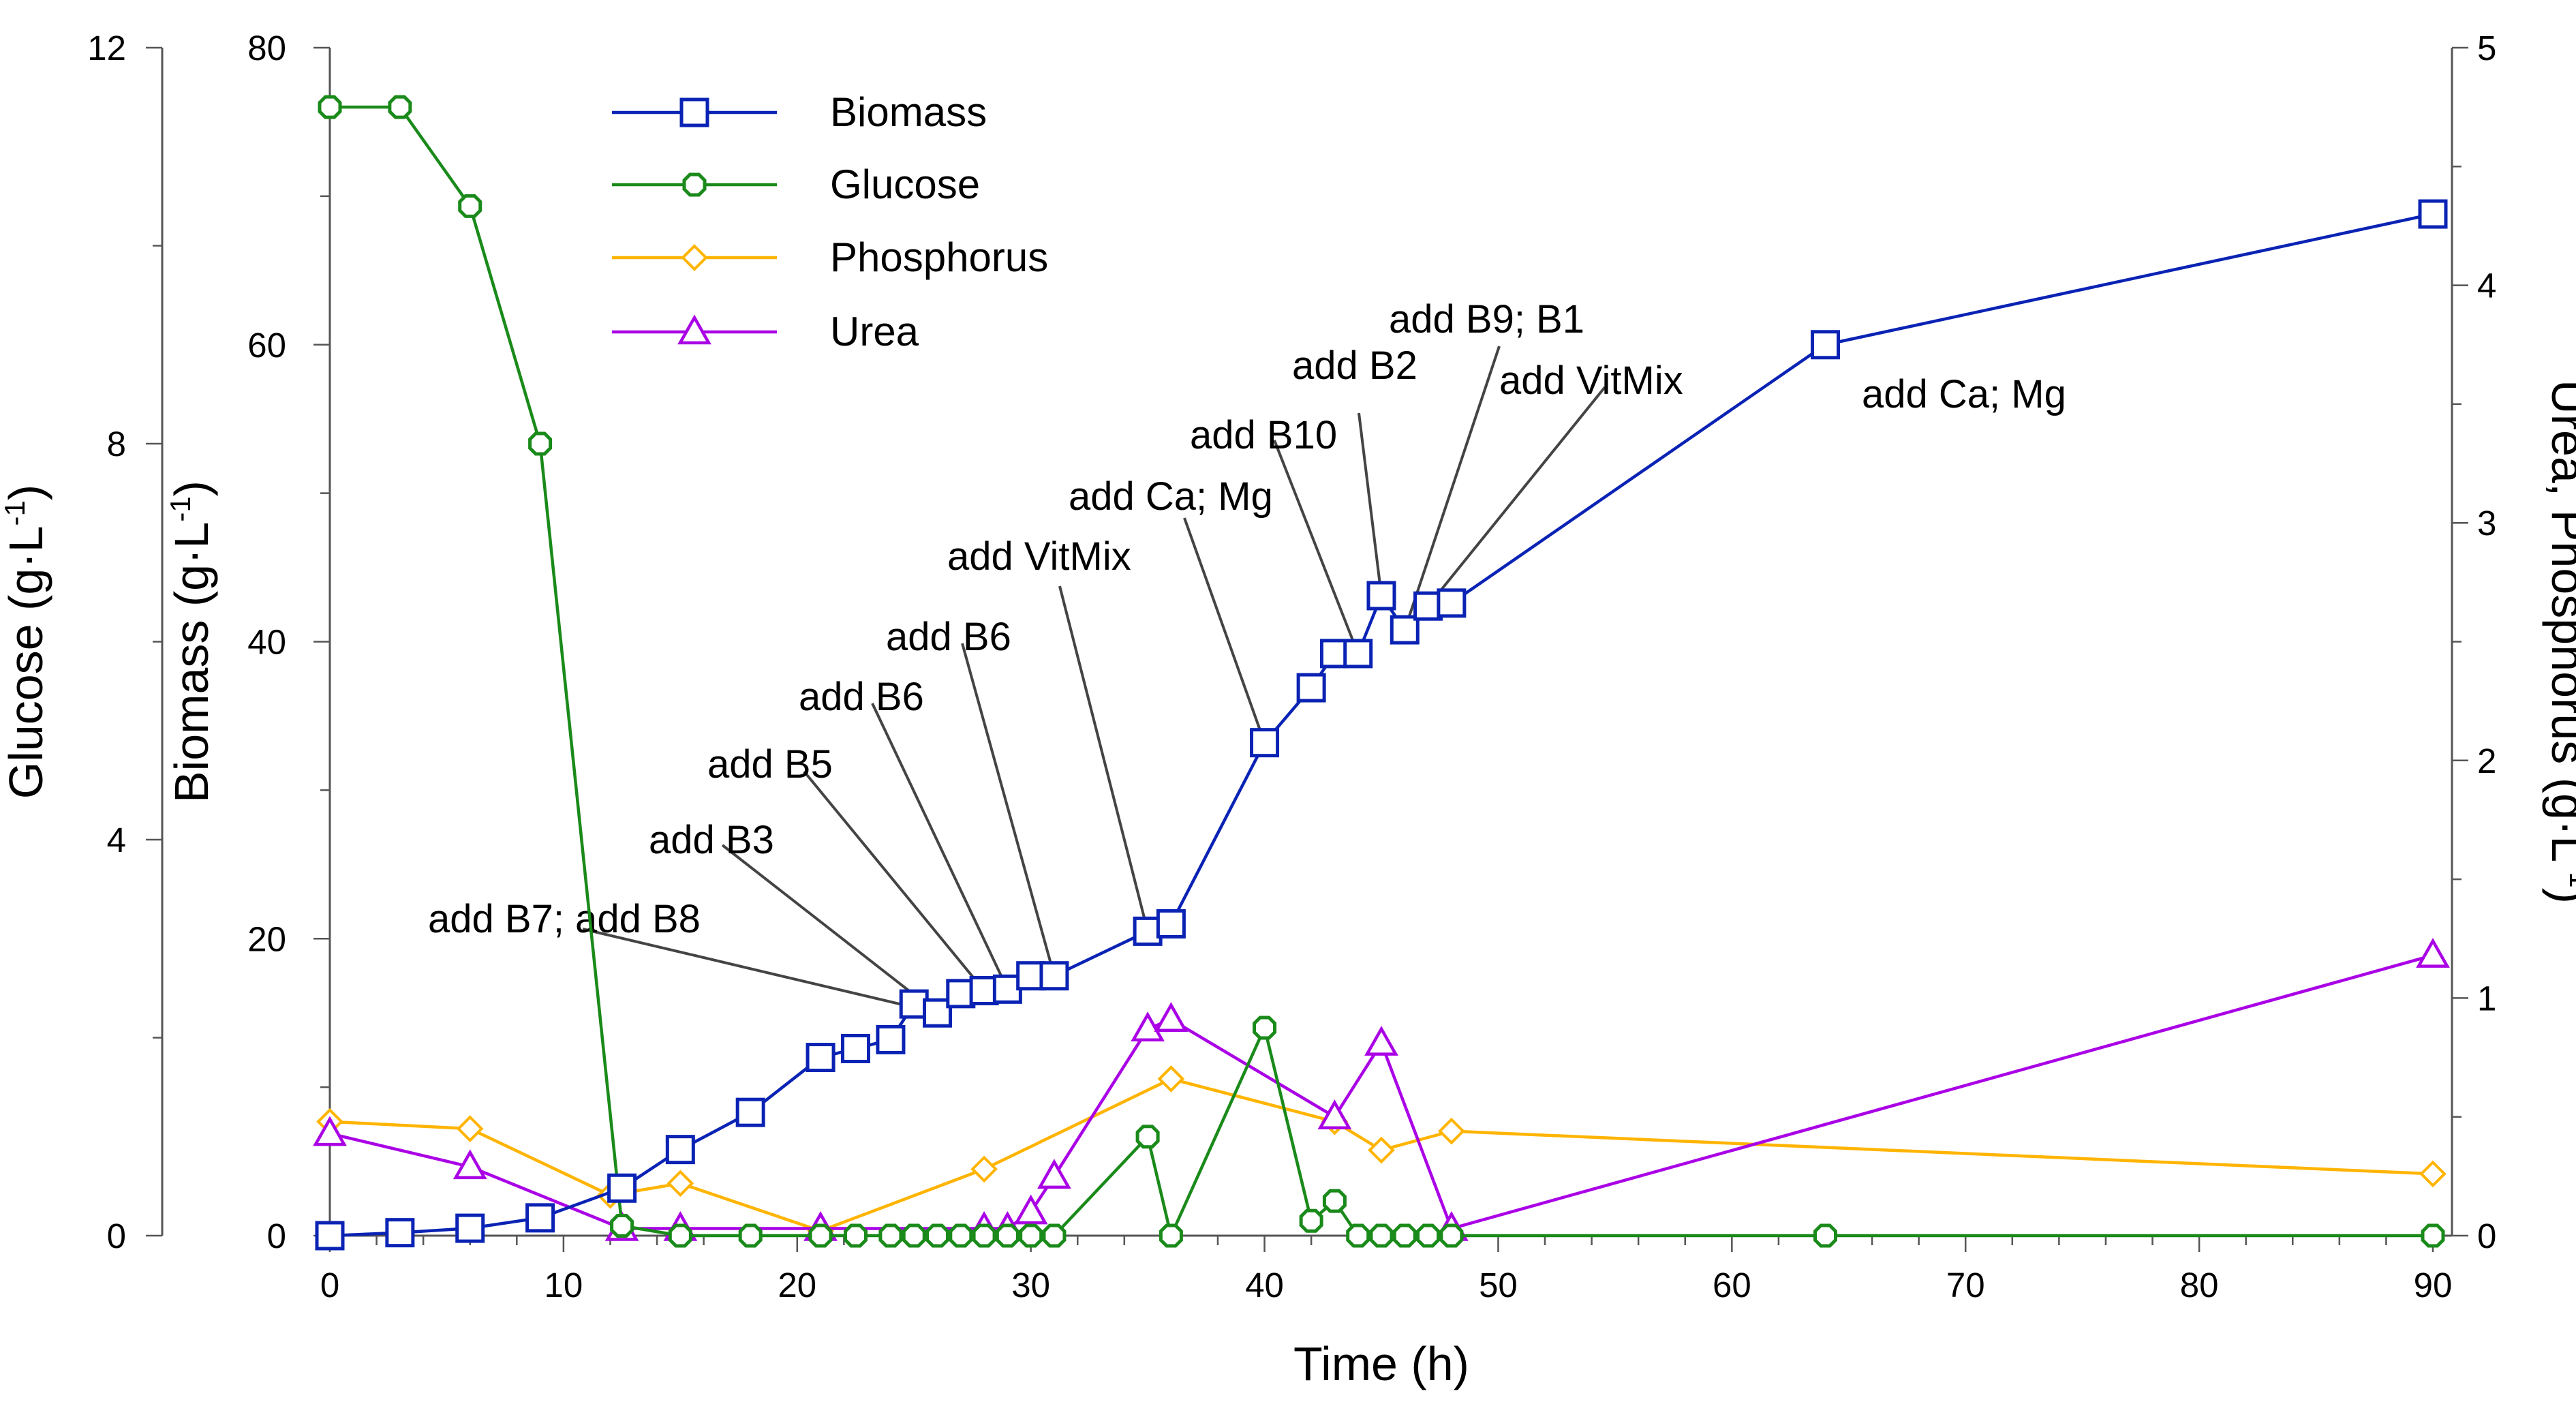 The width and height of the screenshot is (2576, 1404). Describe the element at coordinates (766, 331) in the screenshot. I see `legend-item-urea: Urea` at that location.